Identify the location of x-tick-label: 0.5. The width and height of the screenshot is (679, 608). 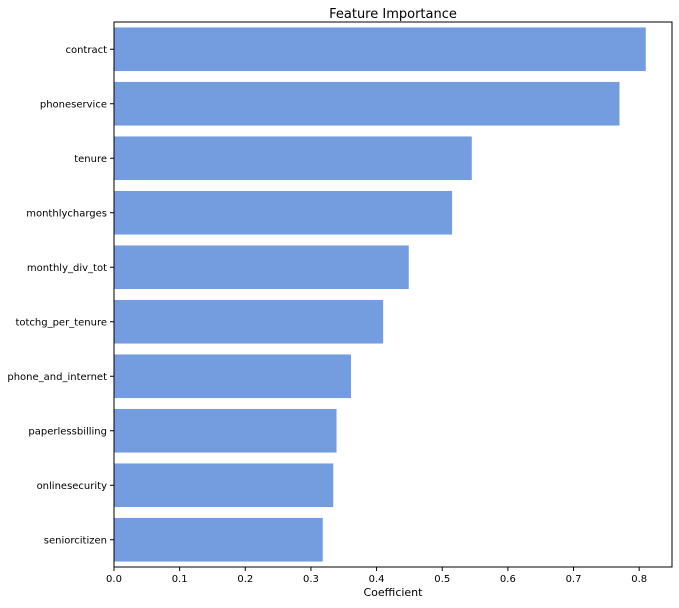
(442, 579).